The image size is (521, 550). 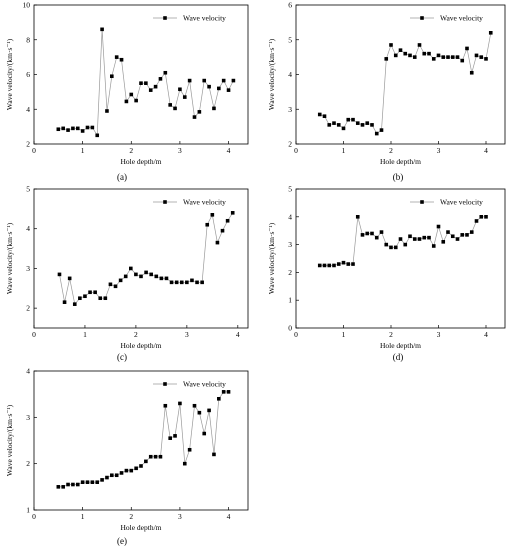 I want to click on series-line, so click(x=143, y=439).